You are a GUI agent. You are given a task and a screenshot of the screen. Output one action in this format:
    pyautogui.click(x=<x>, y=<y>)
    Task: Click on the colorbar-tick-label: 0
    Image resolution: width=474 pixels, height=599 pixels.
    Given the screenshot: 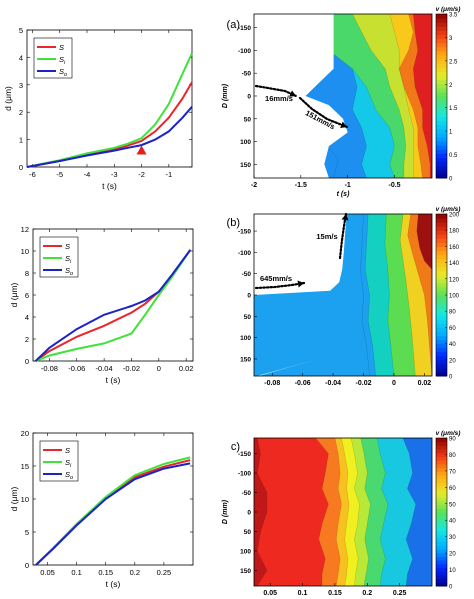 What is the action you would take?
    pyautogui.click(x=451, y=180)
    